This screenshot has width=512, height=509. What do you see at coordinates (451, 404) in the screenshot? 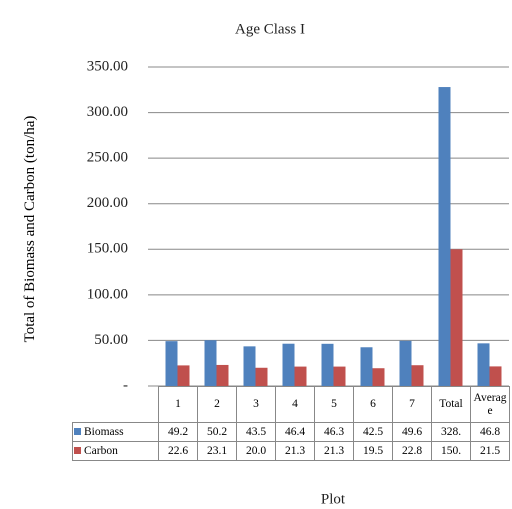
I see `x-tick-label: Total` at bounding box center [451, 404].